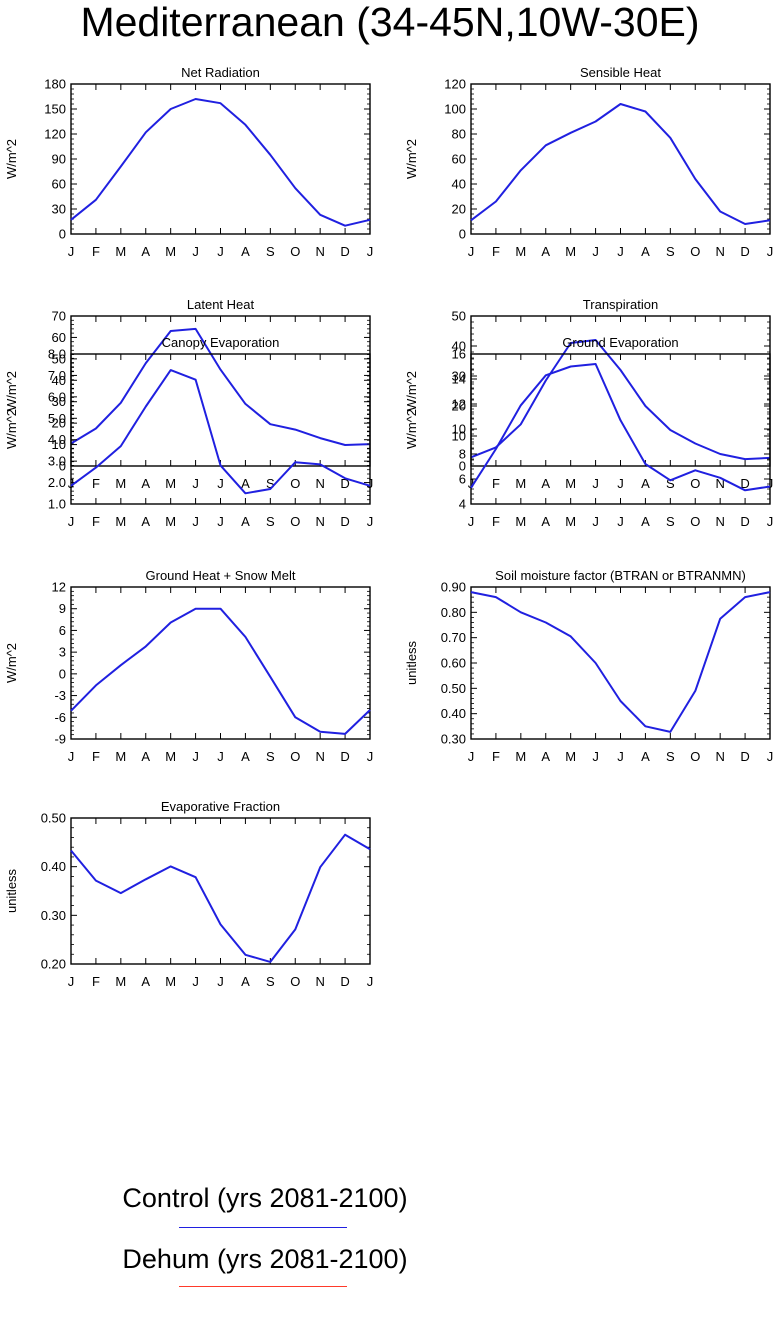  I want to click on ground-heat-snow-melt-xtick-label: N, so click(319, 756).